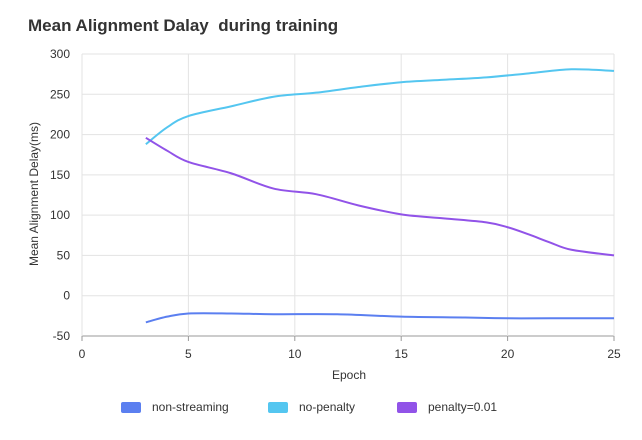  Describe the element at coordinates (508, 354) in the screenshot. I see `x-tick-label: 20` at that location.